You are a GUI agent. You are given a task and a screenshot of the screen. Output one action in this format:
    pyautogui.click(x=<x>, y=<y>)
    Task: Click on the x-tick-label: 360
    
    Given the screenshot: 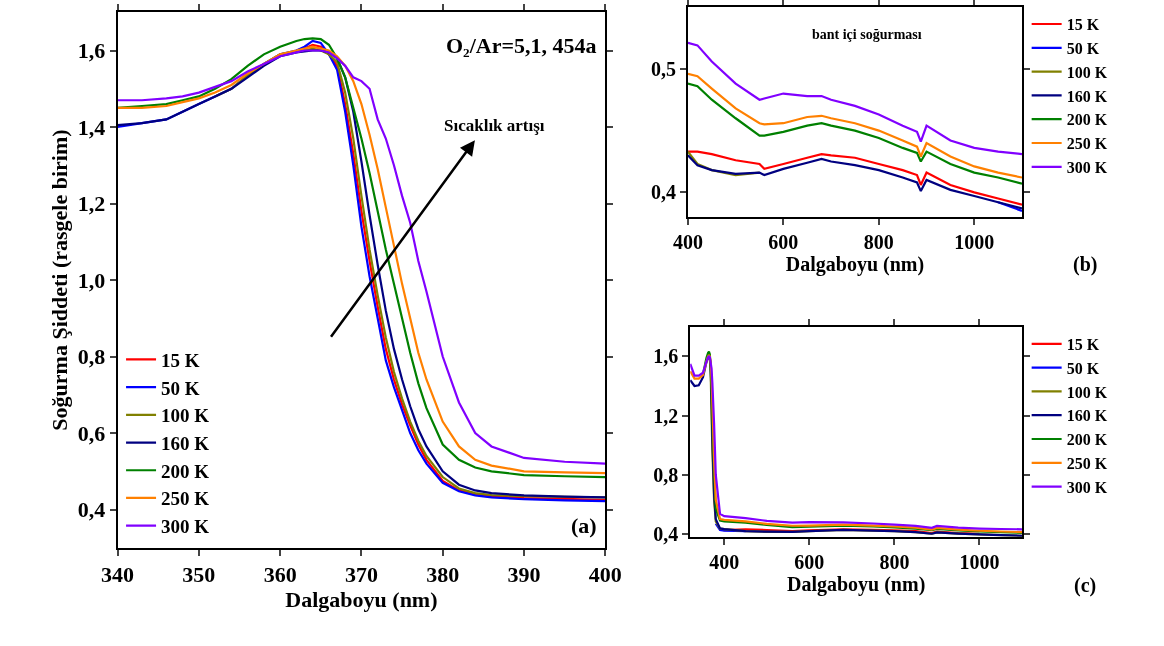 What is the action you would take?
    pyautogui.click(x=280, y=575)
    